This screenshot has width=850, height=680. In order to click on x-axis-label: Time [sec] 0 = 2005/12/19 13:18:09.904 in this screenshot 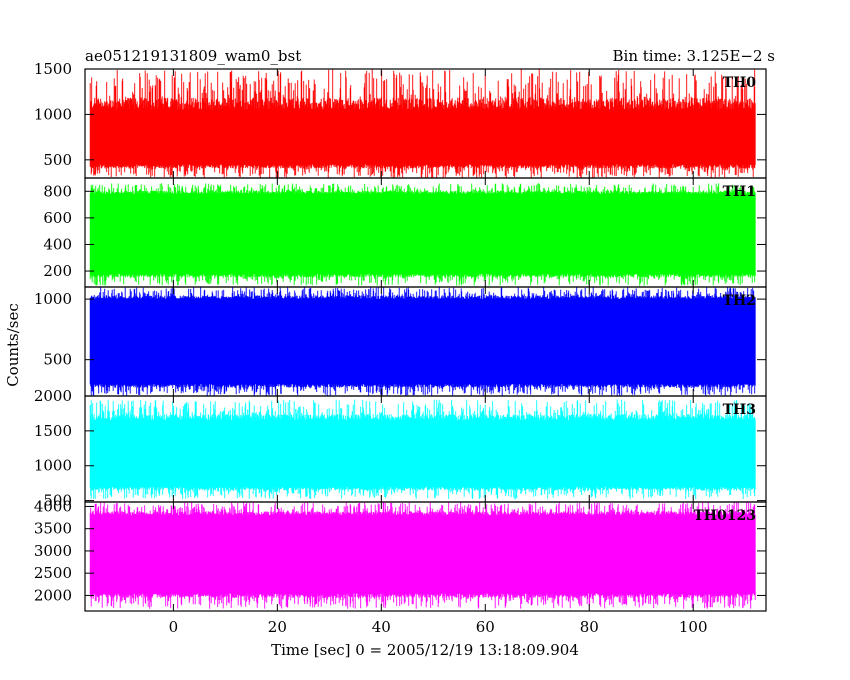, I will do `click(425, 650)`.